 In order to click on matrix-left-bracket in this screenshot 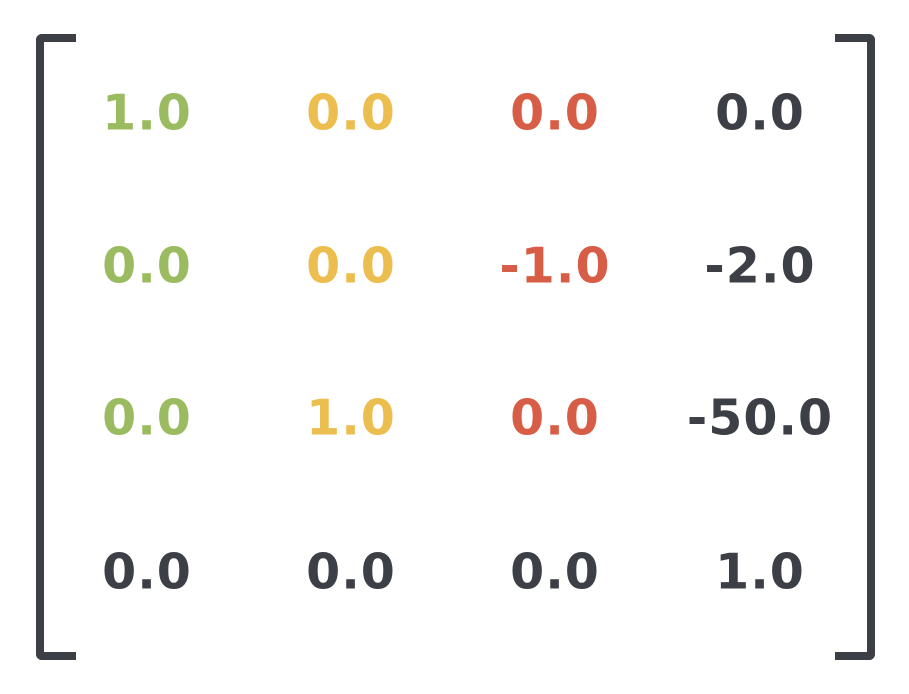, I will do `click(56, 347)`.